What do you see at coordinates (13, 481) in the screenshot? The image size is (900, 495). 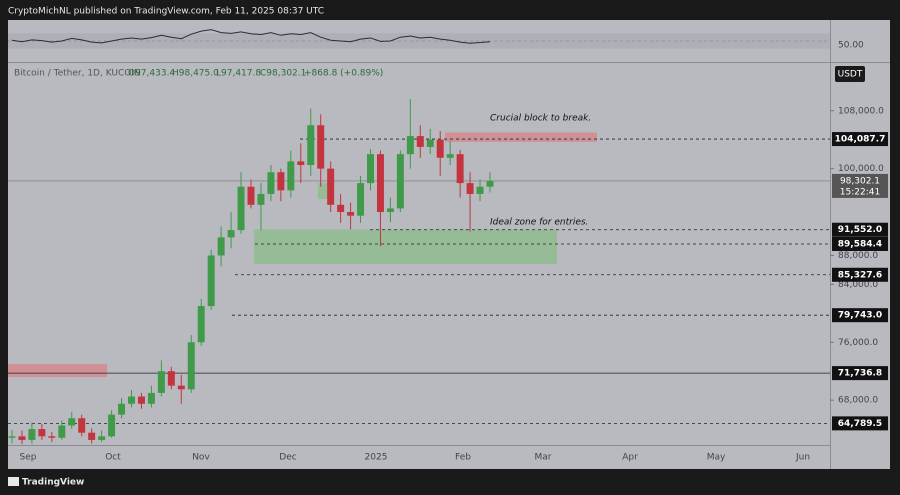 I see `brand-logo` at bounding box center [13, 481].